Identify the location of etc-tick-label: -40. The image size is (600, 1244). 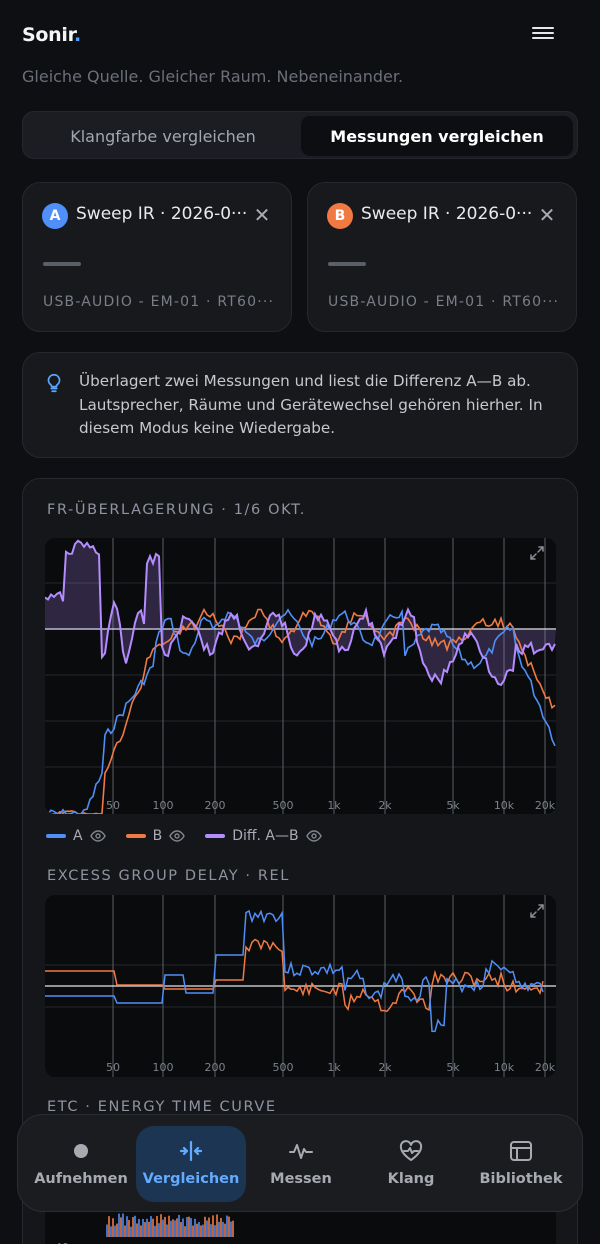
(60, 1242).